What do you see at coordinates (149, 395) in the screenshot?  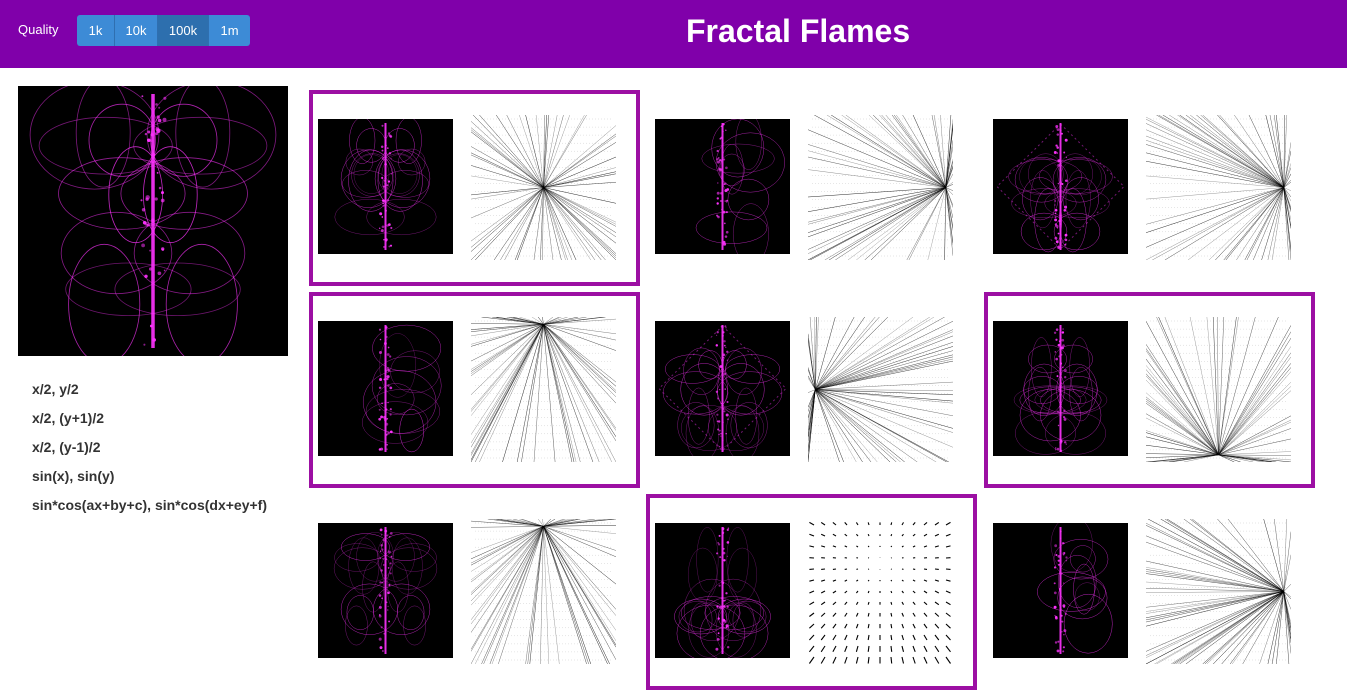 I see `variation-item: x/2, y/2` at bounding box center [149, 395].